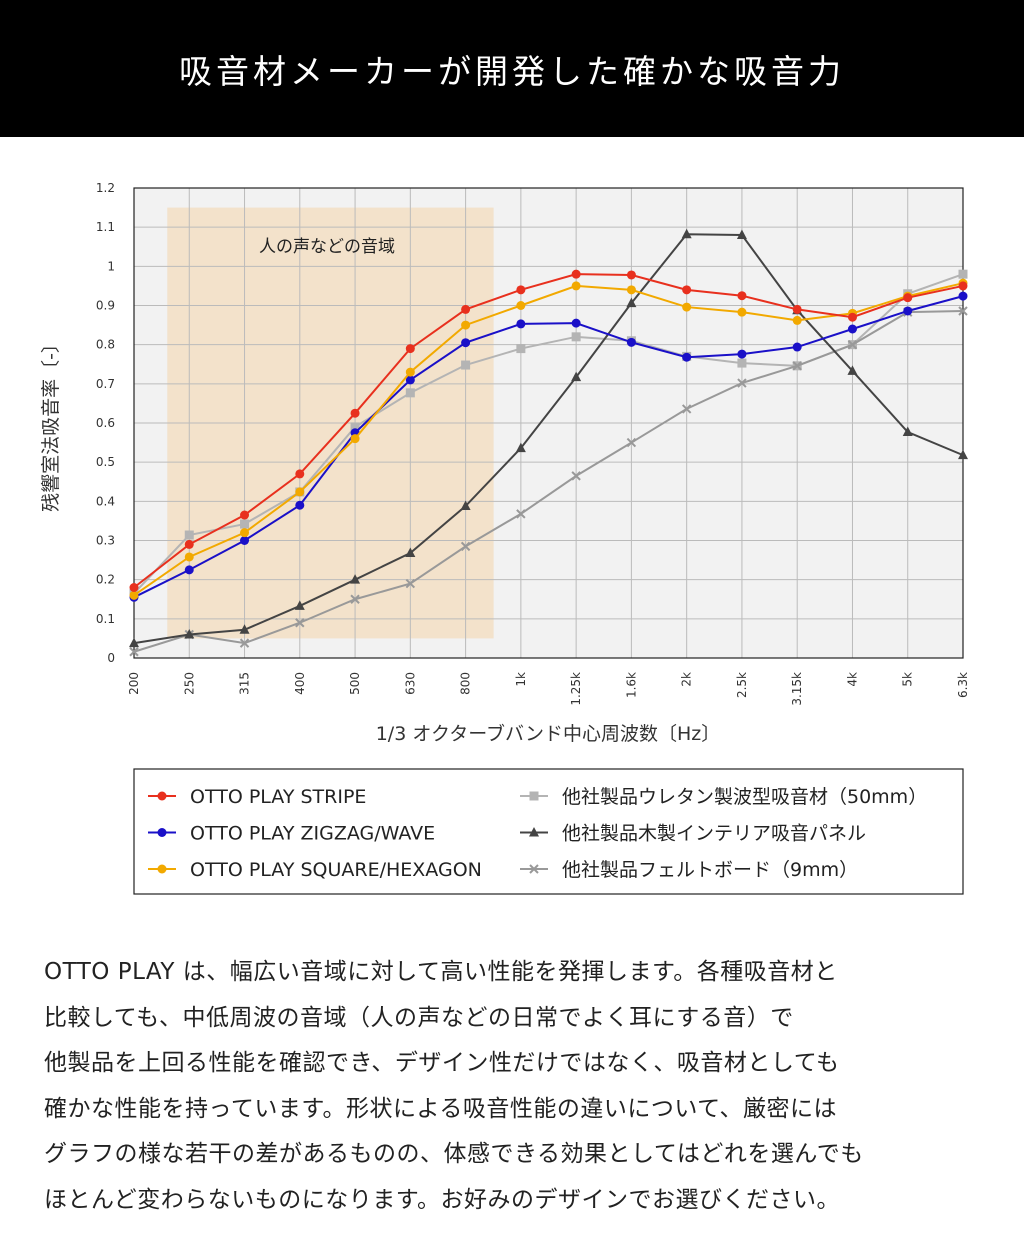 Image resolution: width=1024 pixels, height=1250 pixels. I want to click on legend-box, so click(548, 831).